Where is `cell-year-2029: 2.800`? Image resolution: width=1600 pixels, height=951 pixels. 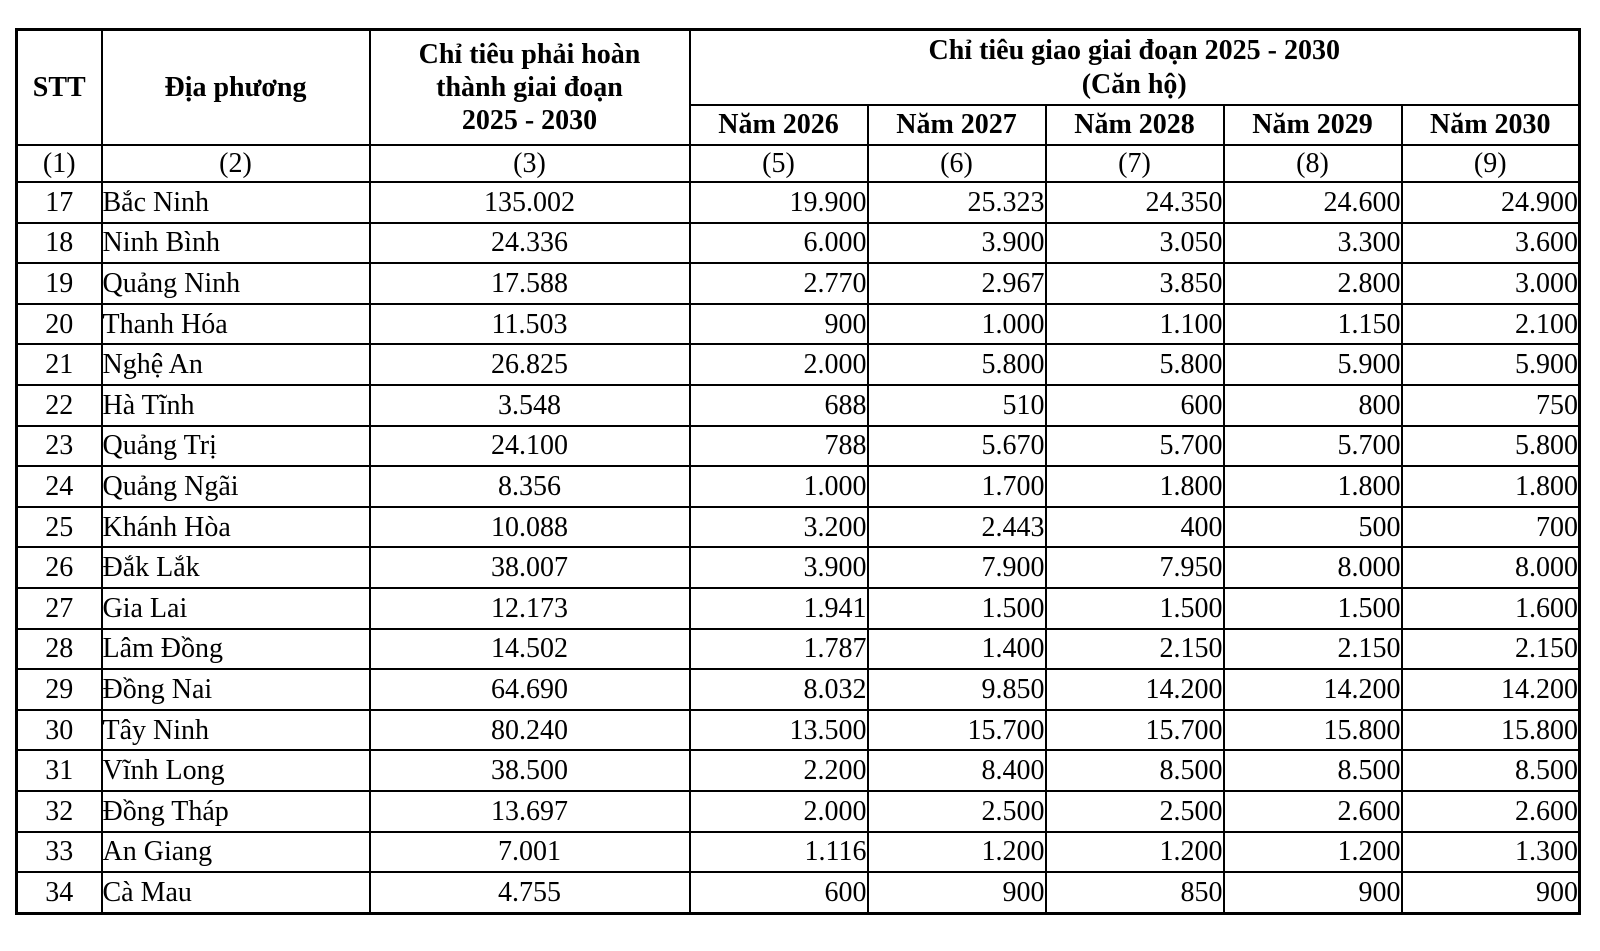 cell-year-2029: 2.800 is located at coordinates (1312, 283).